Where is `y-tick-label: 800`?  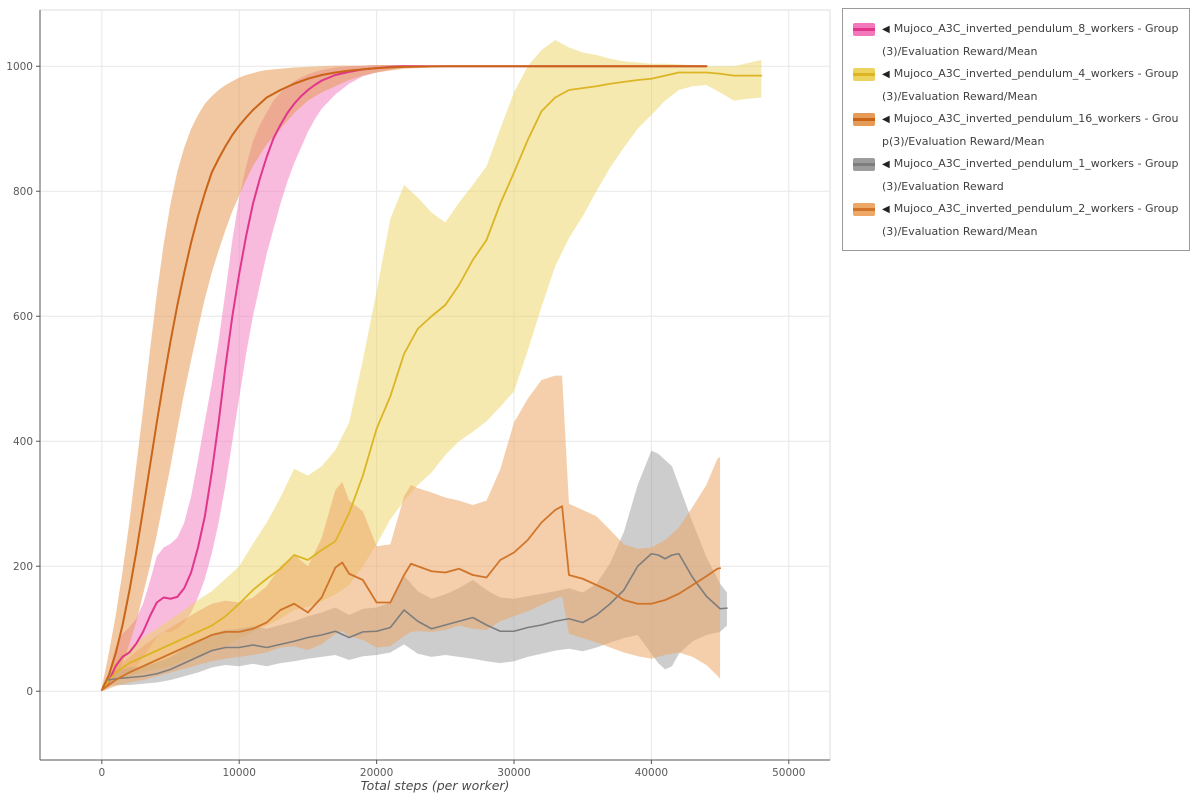
y-tick-label: 800 is located at coordinates (23, 192).